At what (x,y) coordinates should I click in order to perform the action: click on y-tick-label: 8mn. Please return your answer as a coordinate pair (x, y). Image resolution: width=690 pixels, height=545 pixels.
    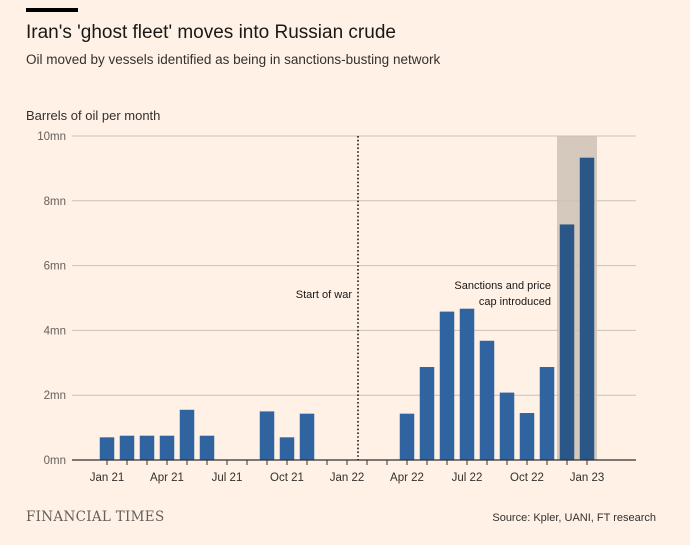
    Looking at the image, I should click on (55, 202).